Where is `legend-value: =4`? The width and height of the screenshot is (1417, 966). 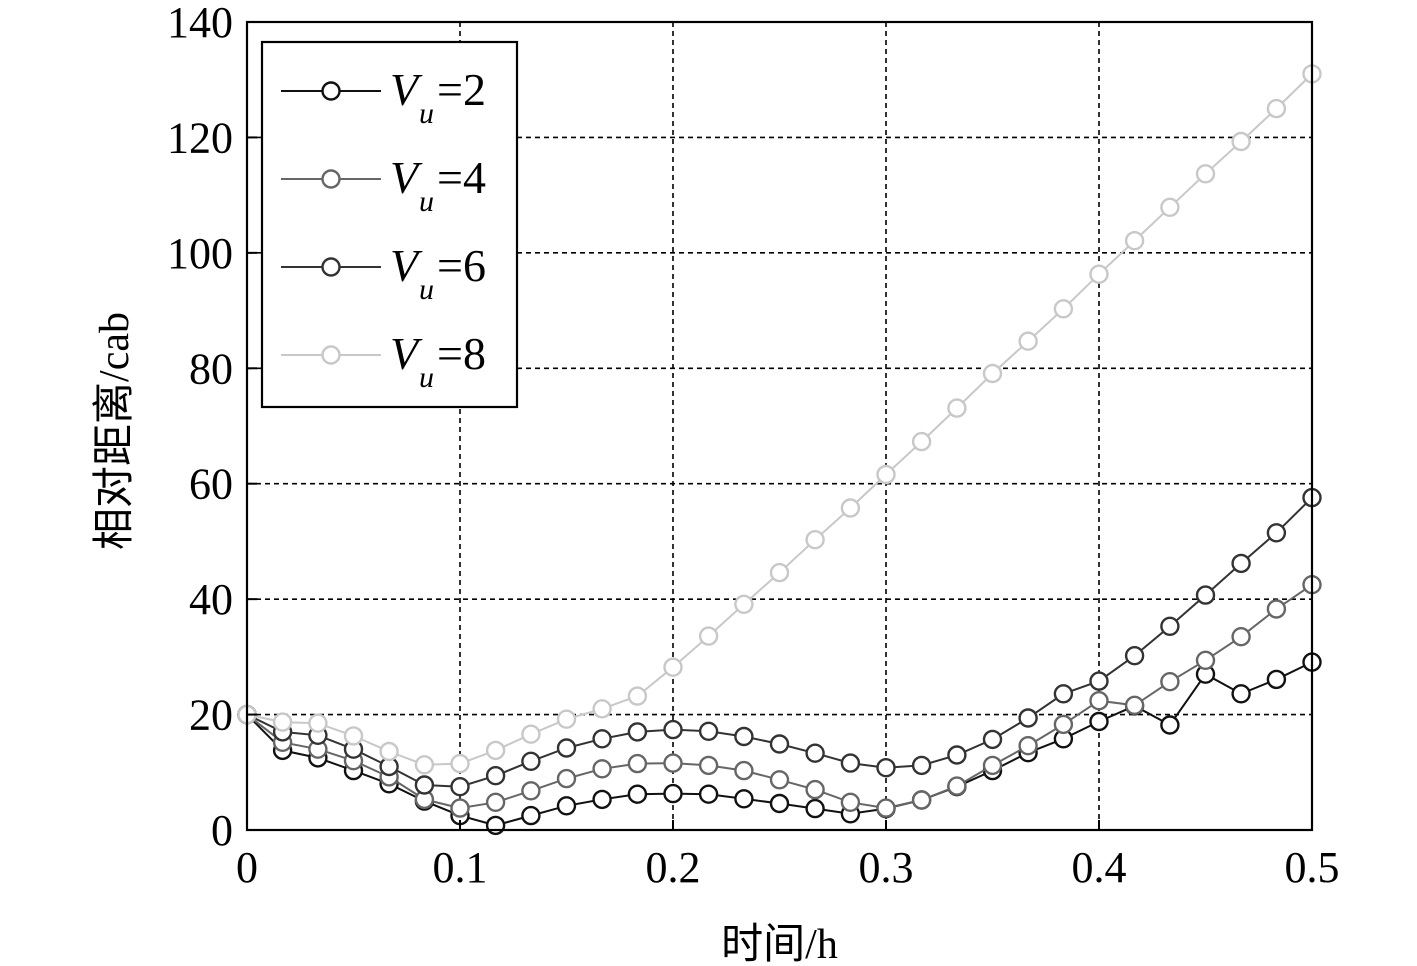
legend-value: =4 is located at coordinates (461, 177).